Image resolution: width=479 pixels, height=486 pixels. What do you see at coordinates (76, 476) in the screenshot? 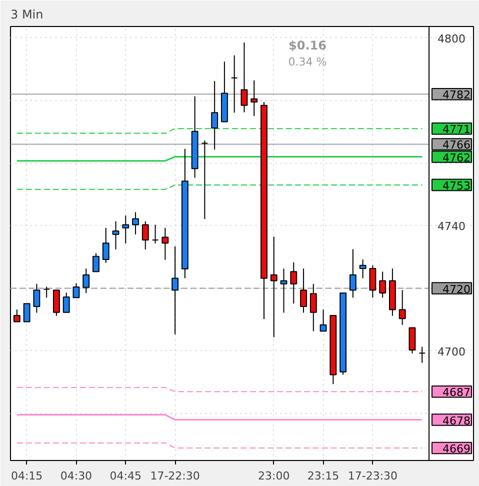
I see `x-tick-label: 04:30` at bounding box center [76, 476].